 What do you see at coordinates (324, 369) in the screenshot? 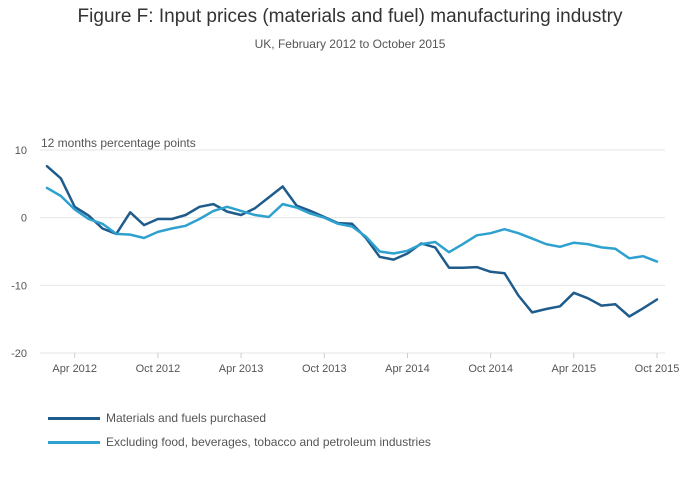
I see `x-tick-label: Oct 2013` at bounding box center [324, 369].